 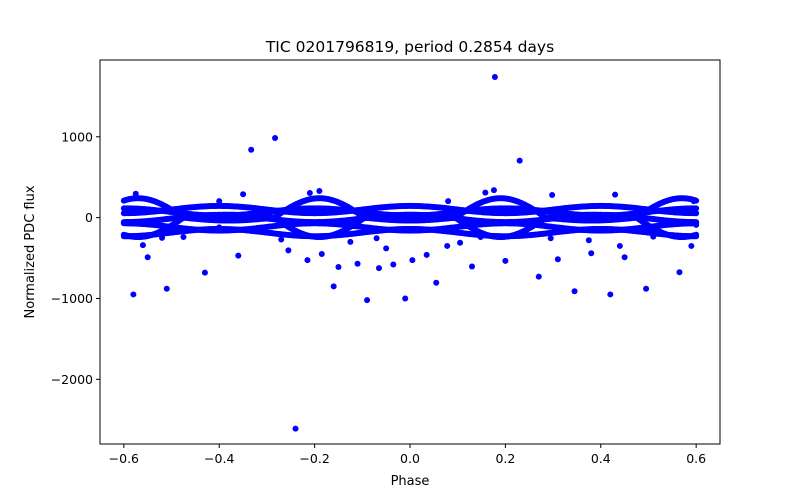 I want to click on x-tick-label: −0.4, so click(x=219, y=458).